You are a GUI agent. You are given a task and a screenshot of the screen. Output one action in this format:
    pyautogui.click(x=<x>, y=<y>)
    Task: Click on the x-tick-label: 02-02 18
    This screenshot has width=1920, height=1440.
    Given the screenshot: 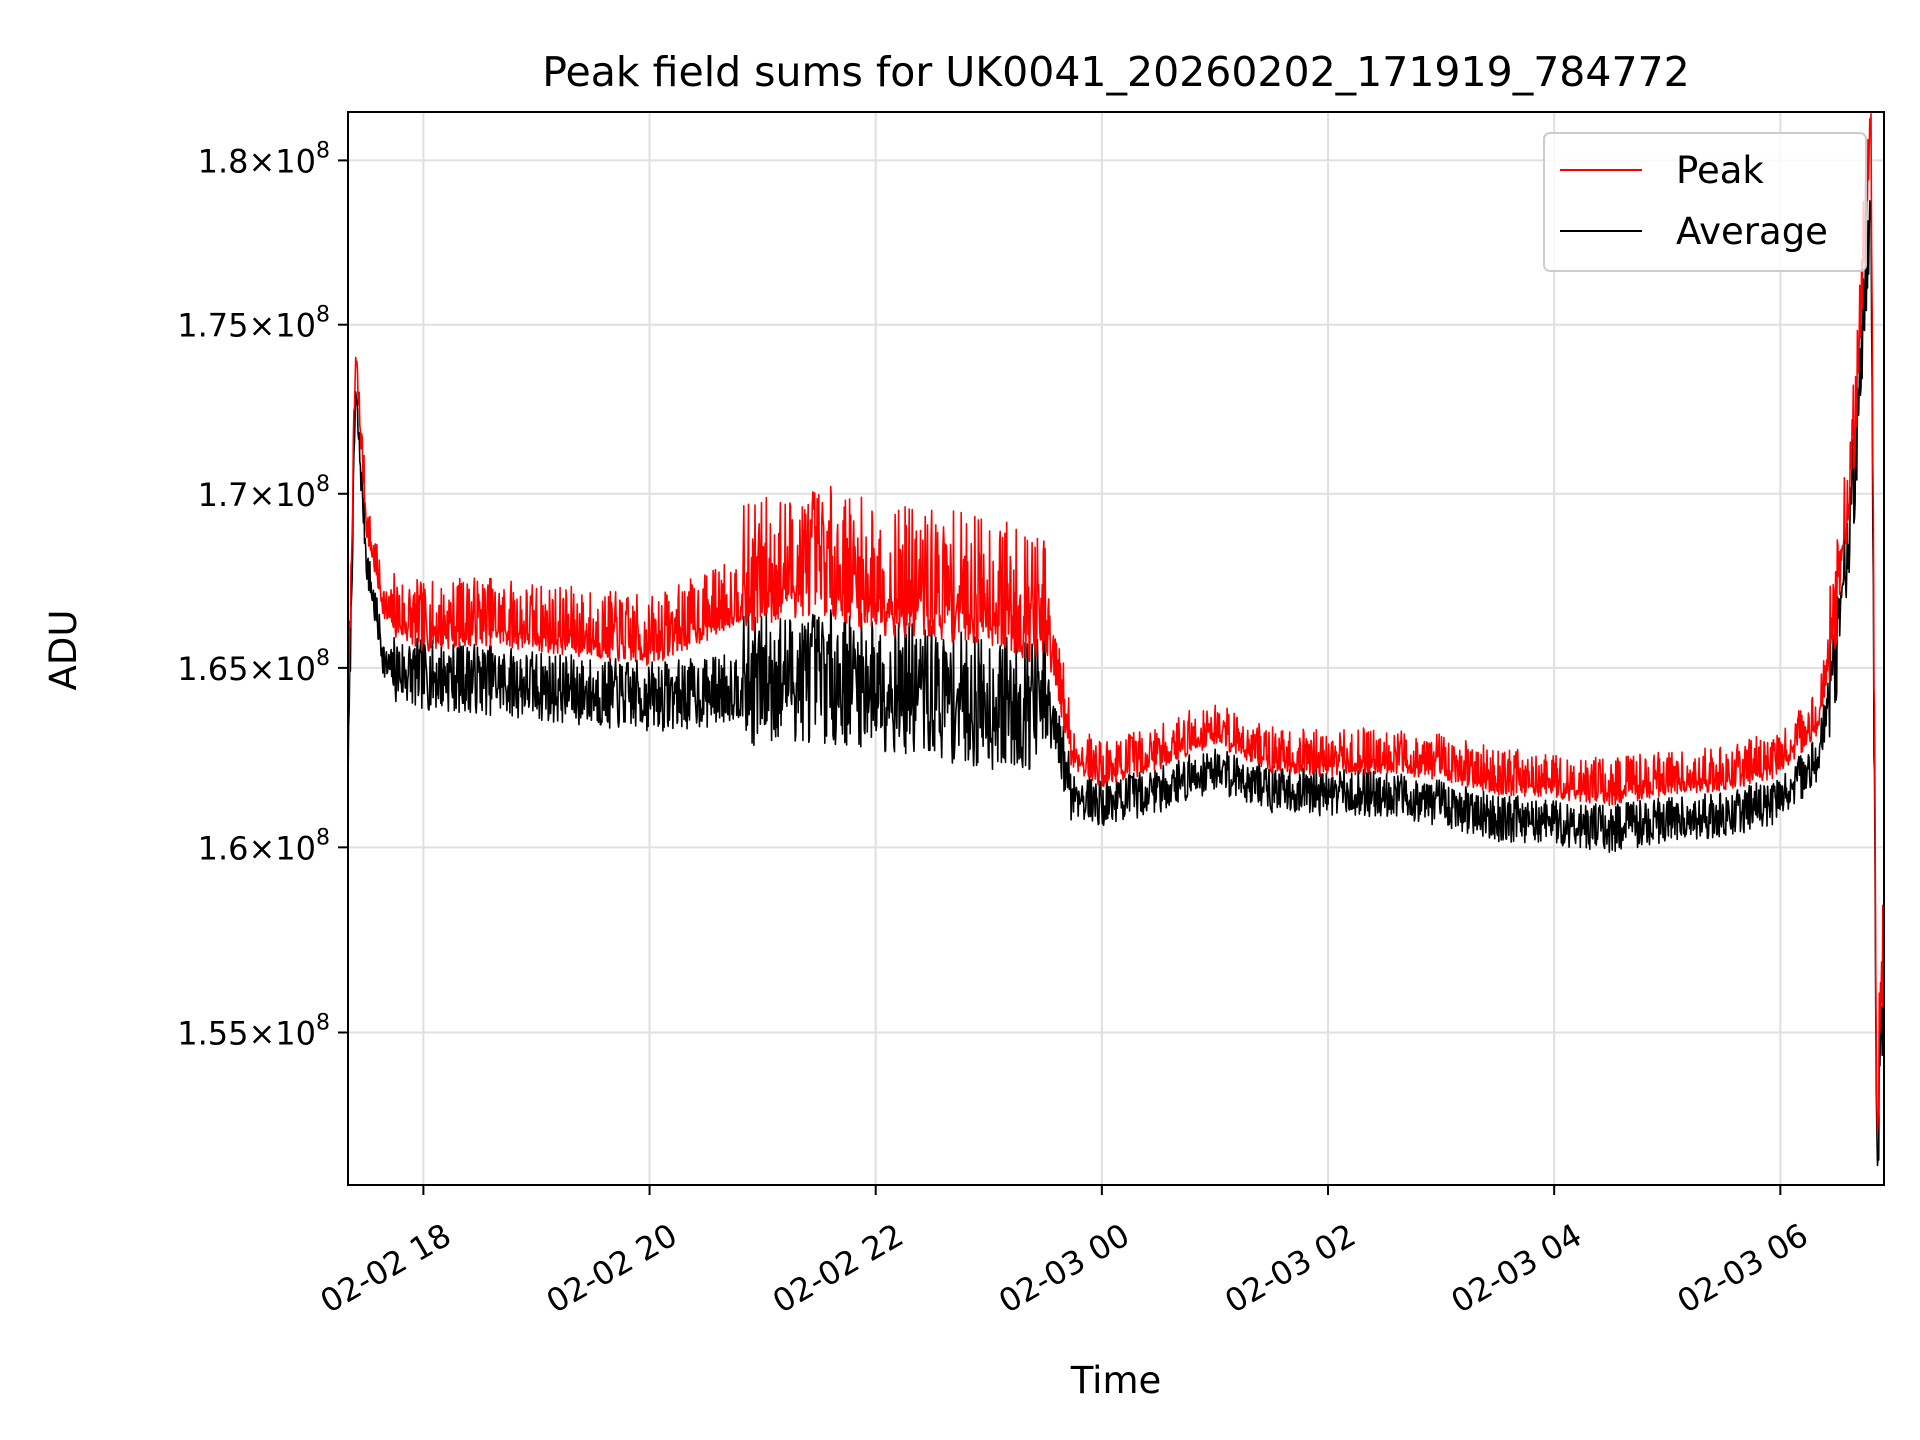 What is the action you would take?
    pyautogui.click(x=386, y=1268)
    